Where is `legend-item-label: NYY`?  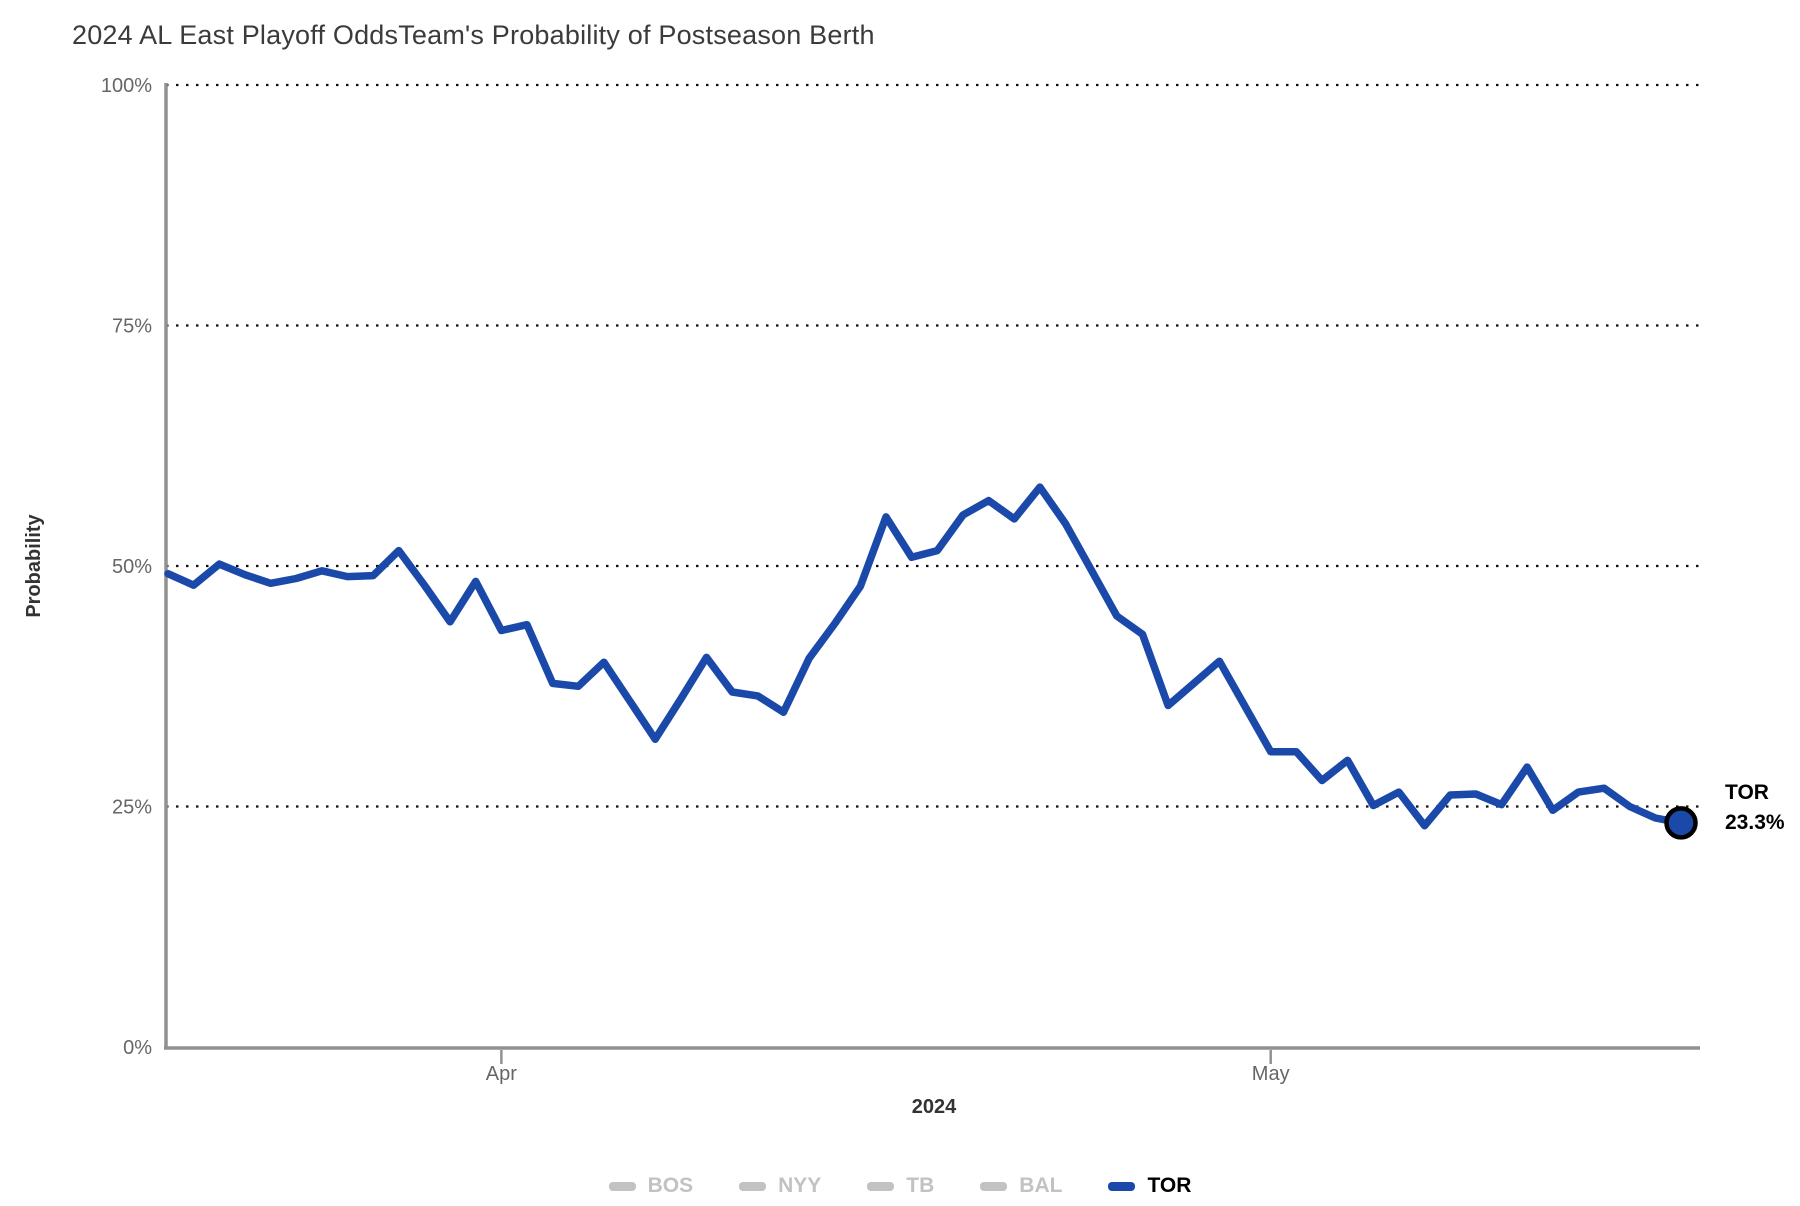 legend-item-label: NYY is located at coordinates (800, 1185).